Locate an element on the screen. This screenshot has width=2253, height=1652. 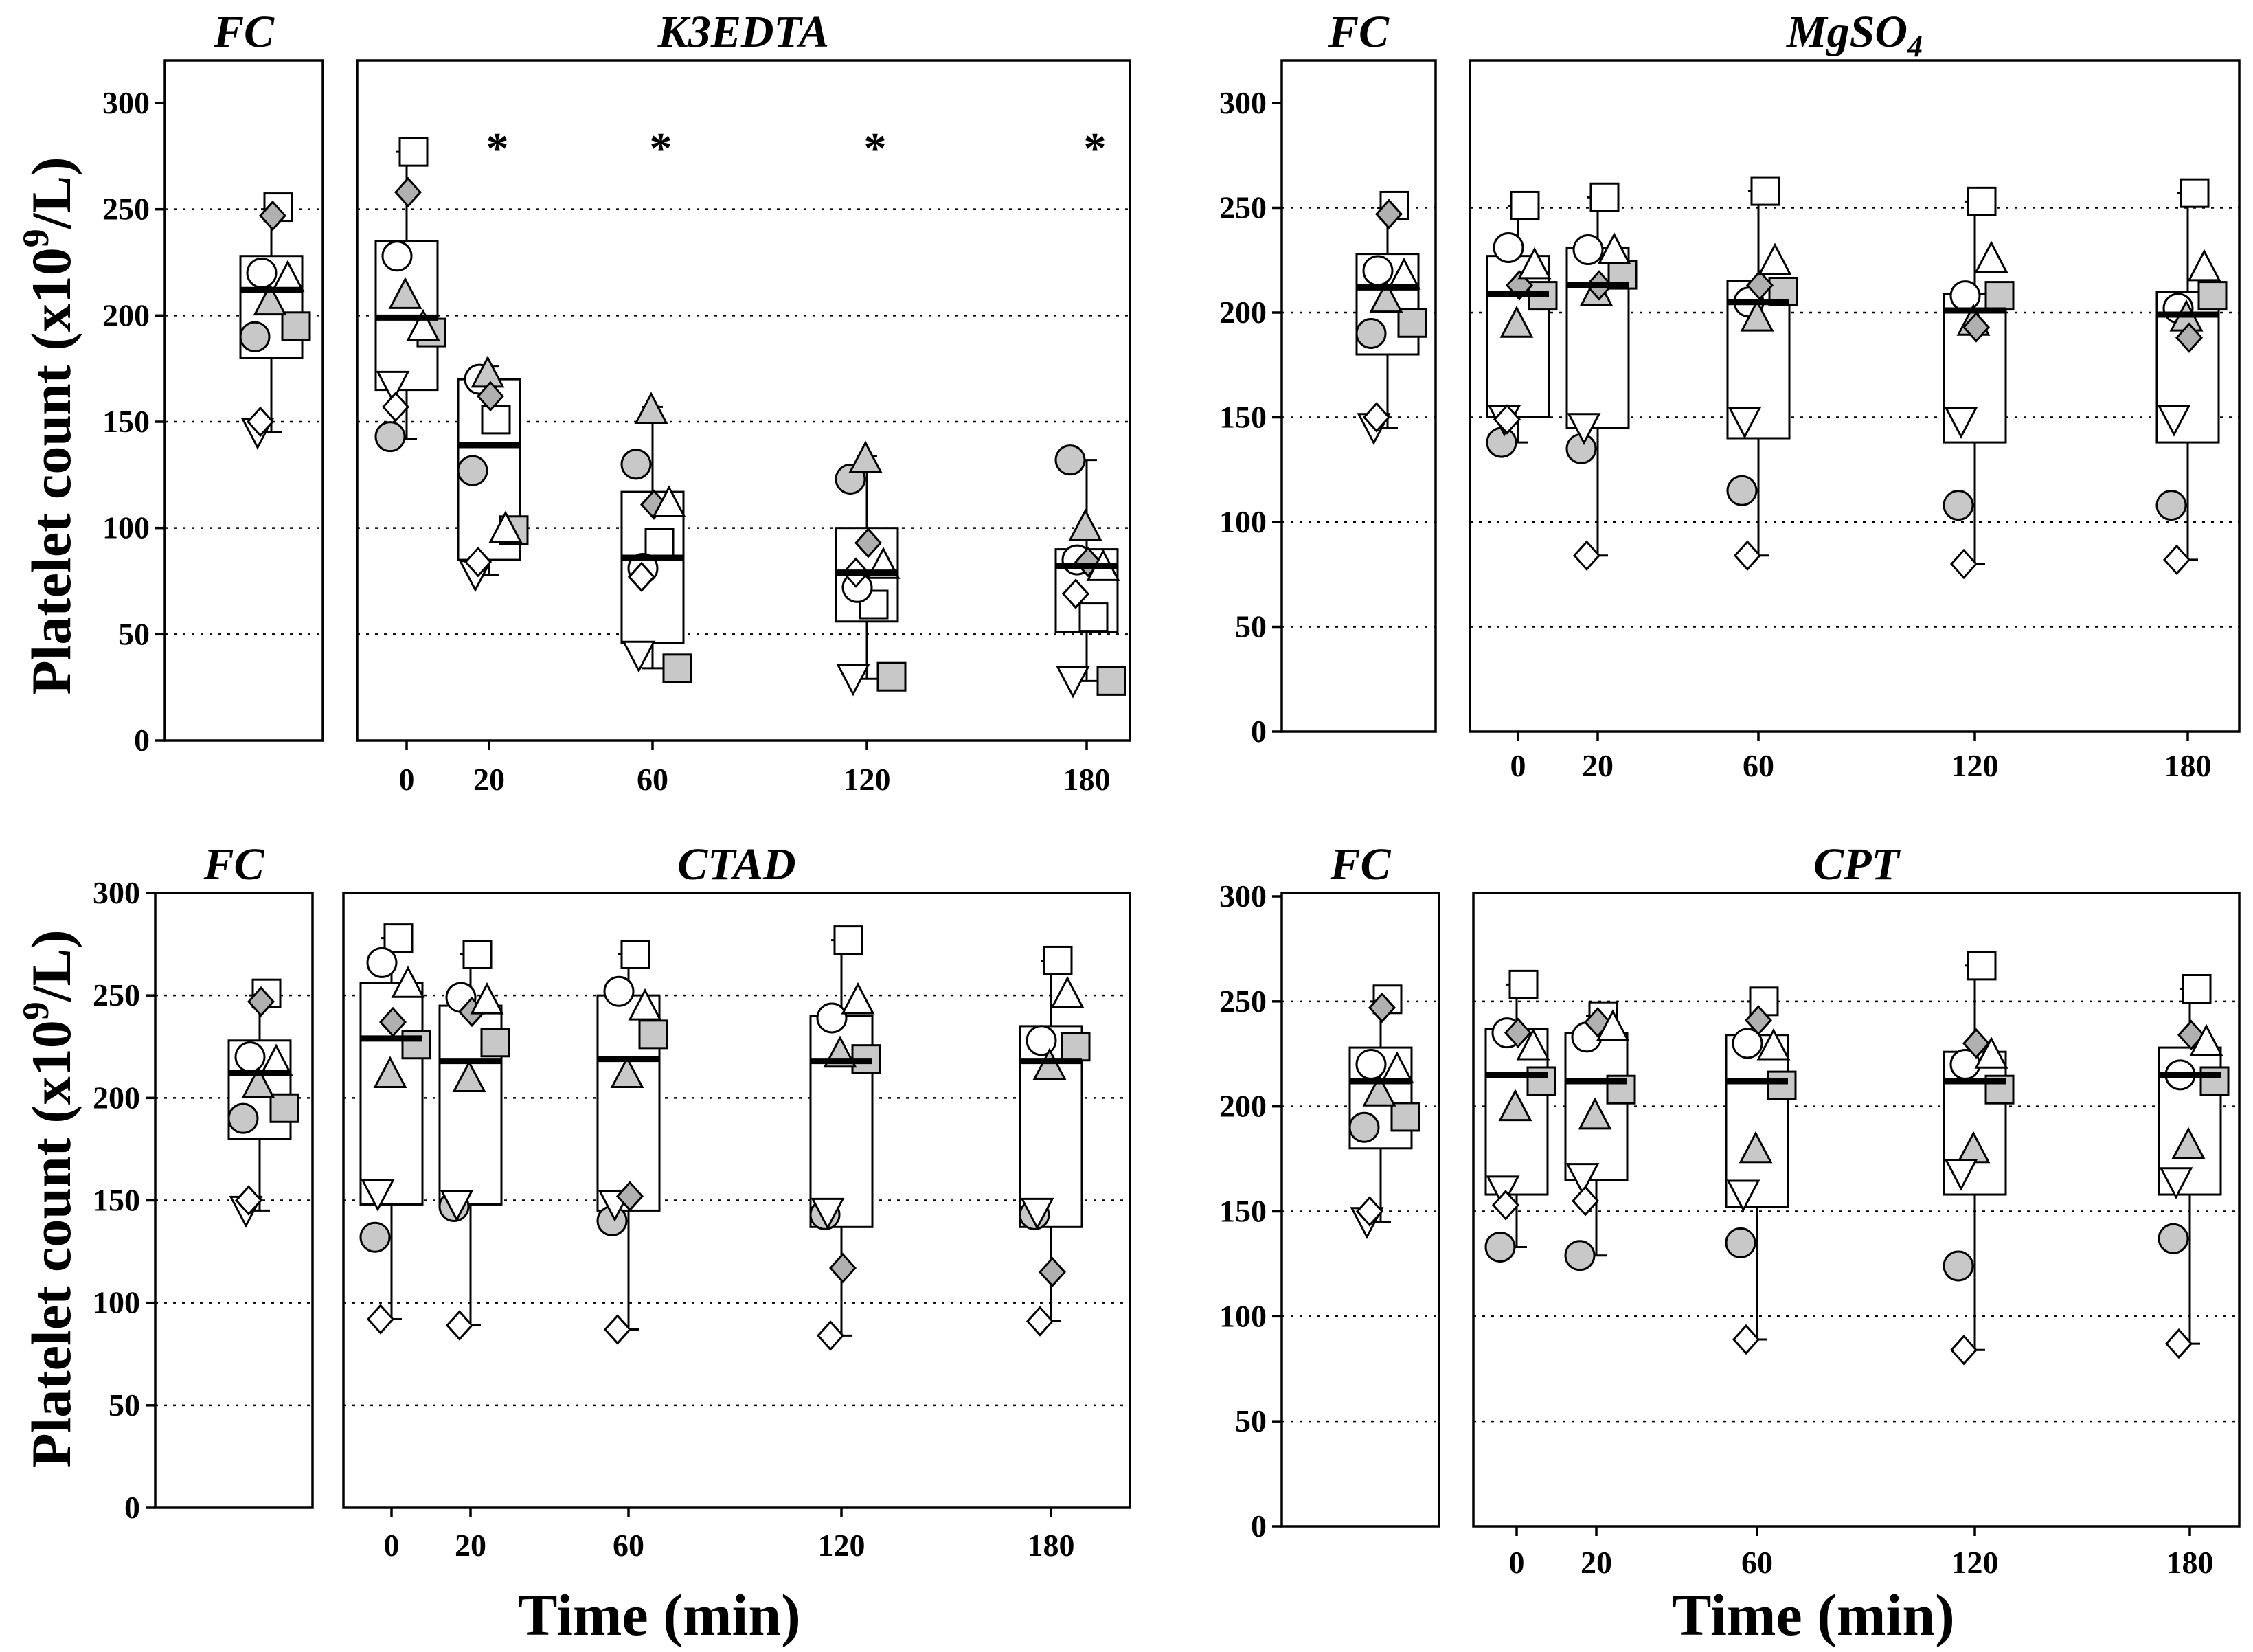
x-tick-label: 0 is located at coordinates (392, 1546).